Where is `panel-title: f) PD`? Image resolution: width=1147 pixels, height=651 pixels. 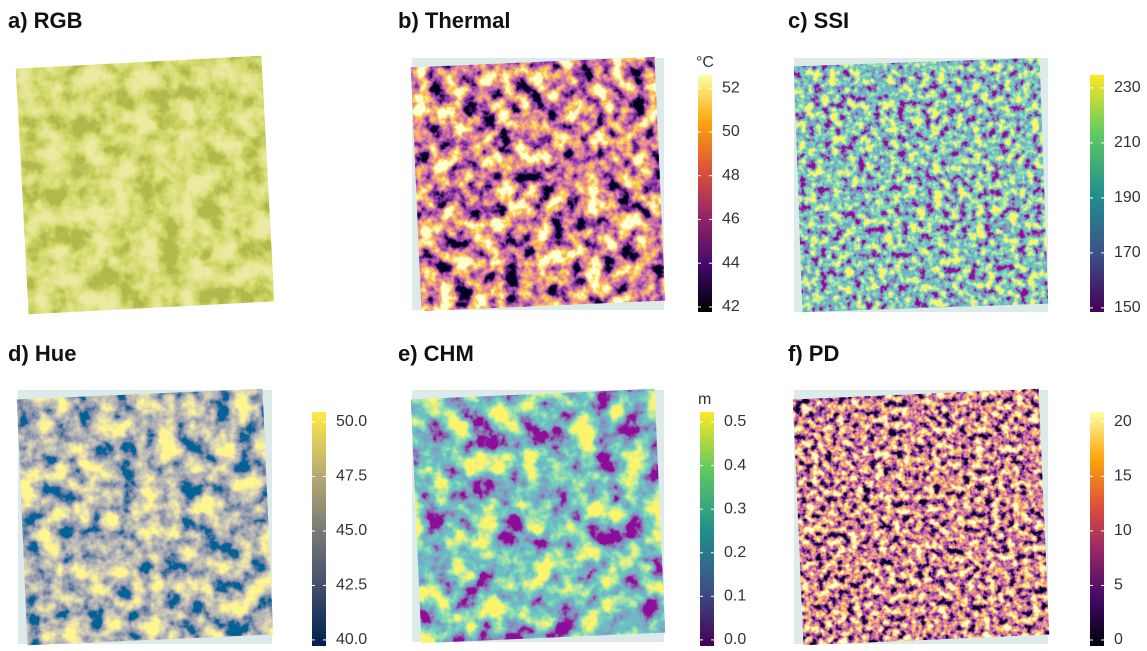
panel-title: f) PD is located at coordinates (813, 353).